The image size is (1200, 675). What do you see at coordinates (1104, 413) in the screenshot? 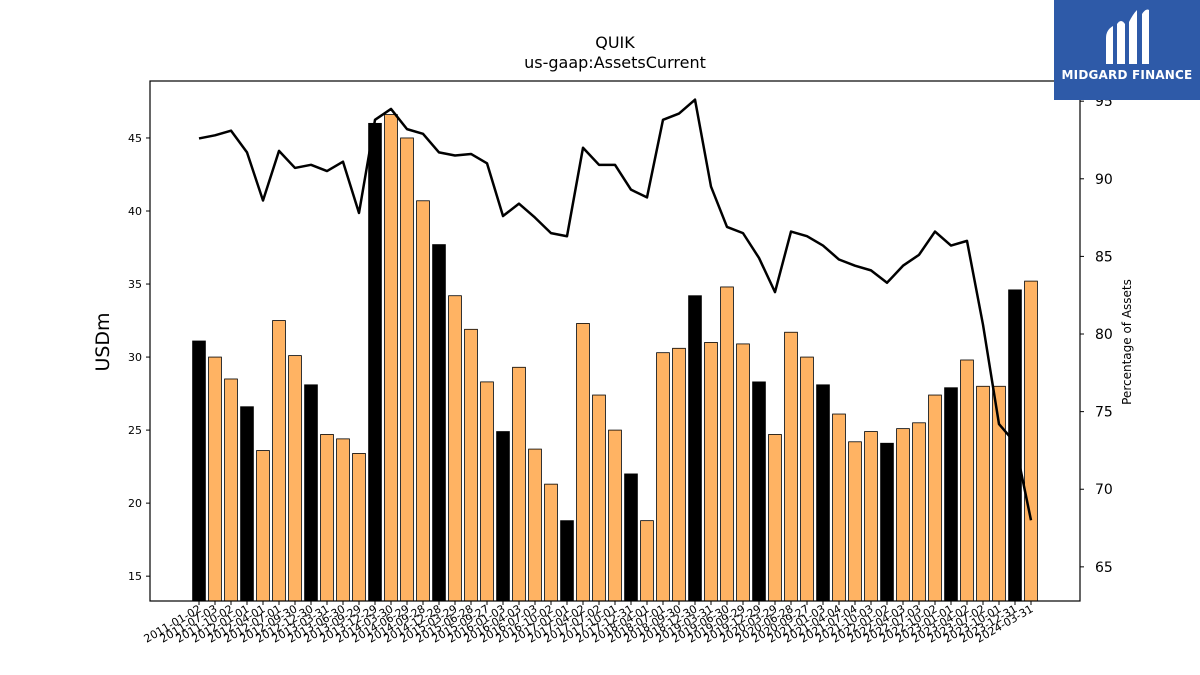
I see `y2-tick-label: 75` at bounding box center [1104, 413].